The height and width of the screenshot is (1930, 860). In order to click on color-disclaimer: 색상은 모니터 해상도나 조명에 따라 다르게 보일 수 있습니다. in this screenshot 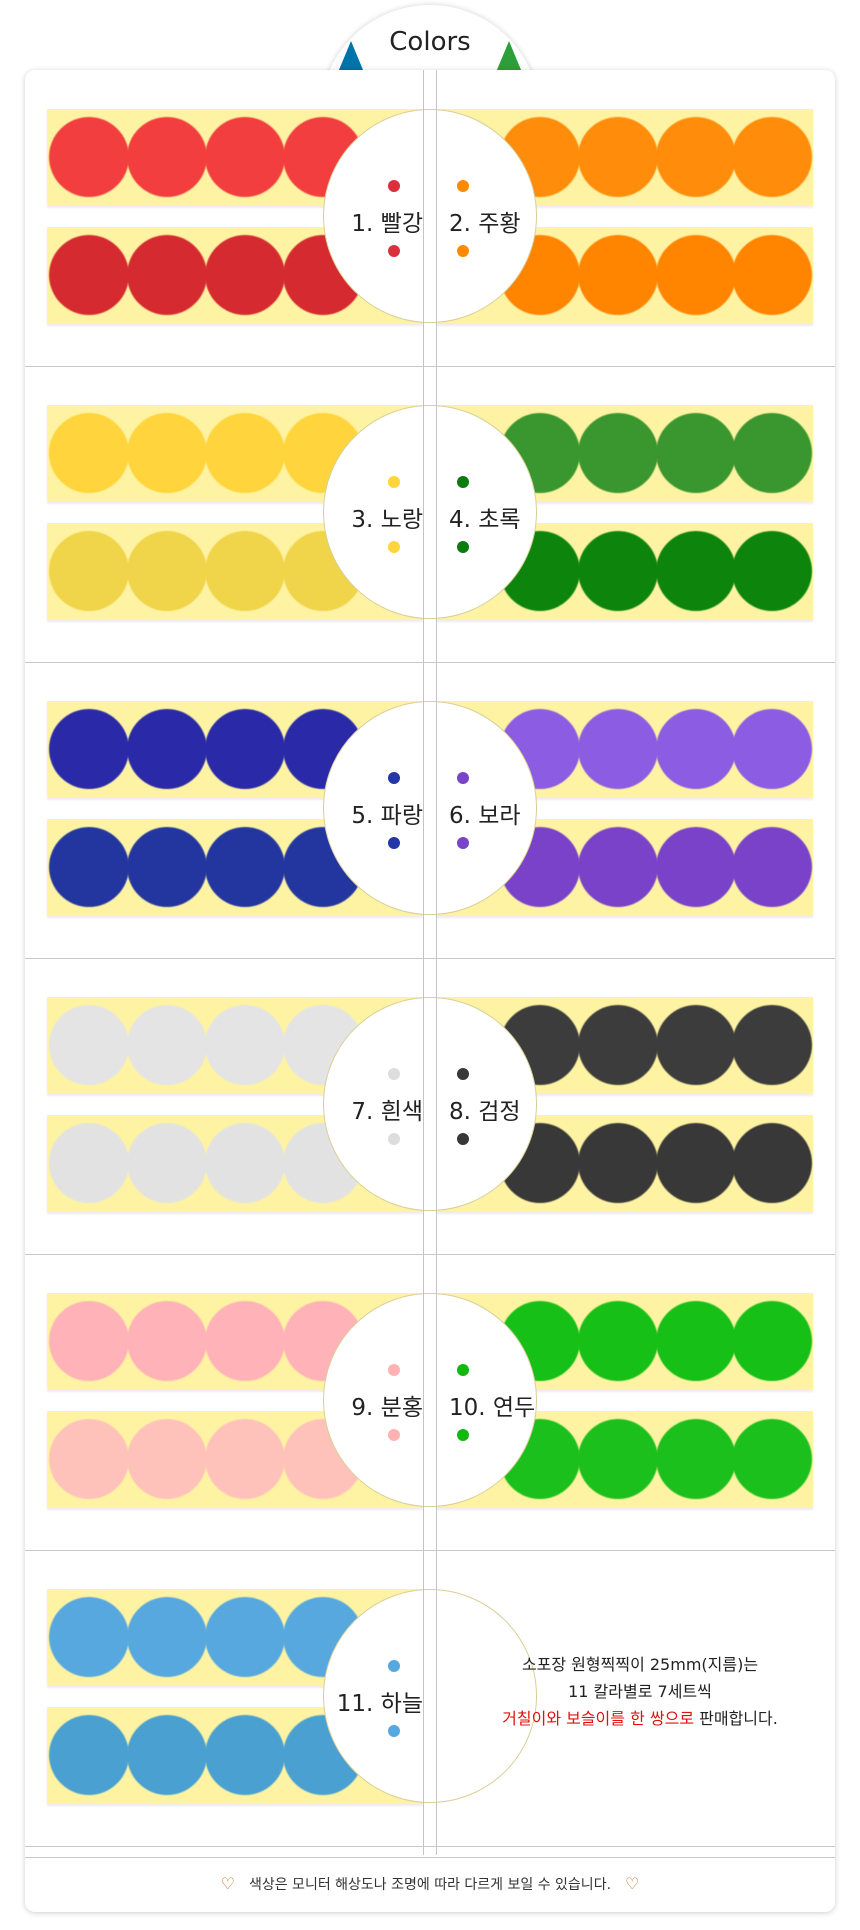, I will do `click(430, 1885)`.